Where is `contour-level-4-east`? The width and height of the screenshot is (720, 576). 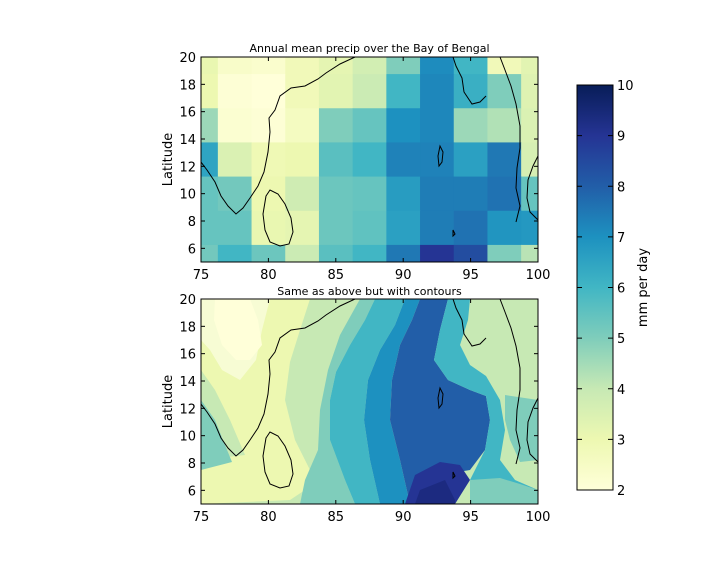
contour-level-4-east is located at coordinates (504, 352).